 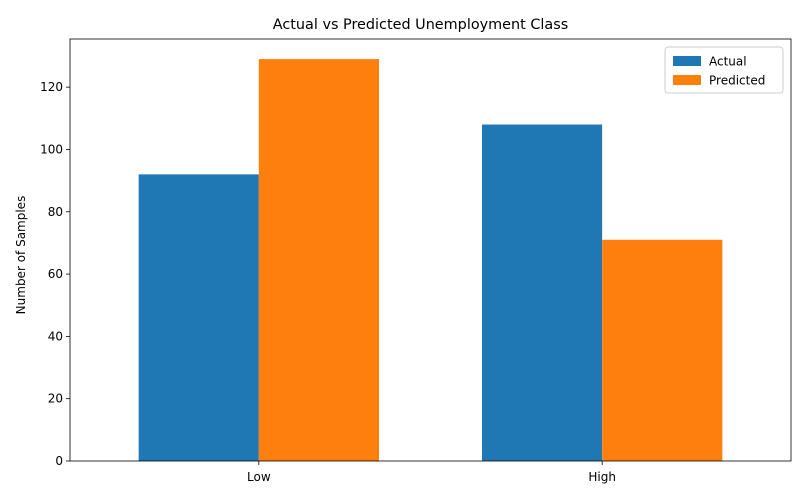 What do you see at coordinates (431, 472) in the screenshot?
I see `x-axis-ticks: Low High` at bounding box center [431, 472].